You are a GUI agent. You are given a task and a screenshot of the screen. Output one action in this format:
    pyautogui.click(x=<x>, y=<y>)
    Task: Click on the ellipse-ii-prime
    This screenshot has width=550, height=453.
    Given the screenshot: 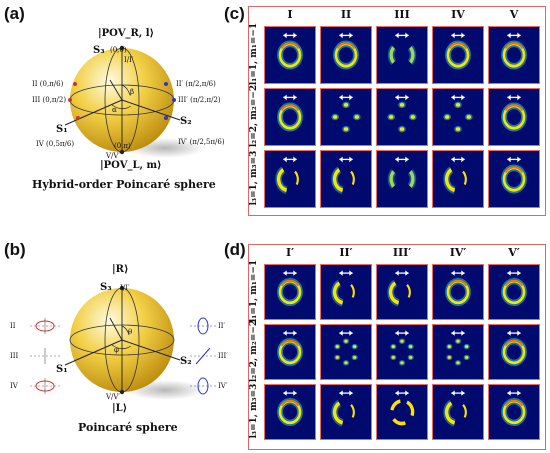 What is the action you would take?
    pyautogui.click(x=203, y=326)
    